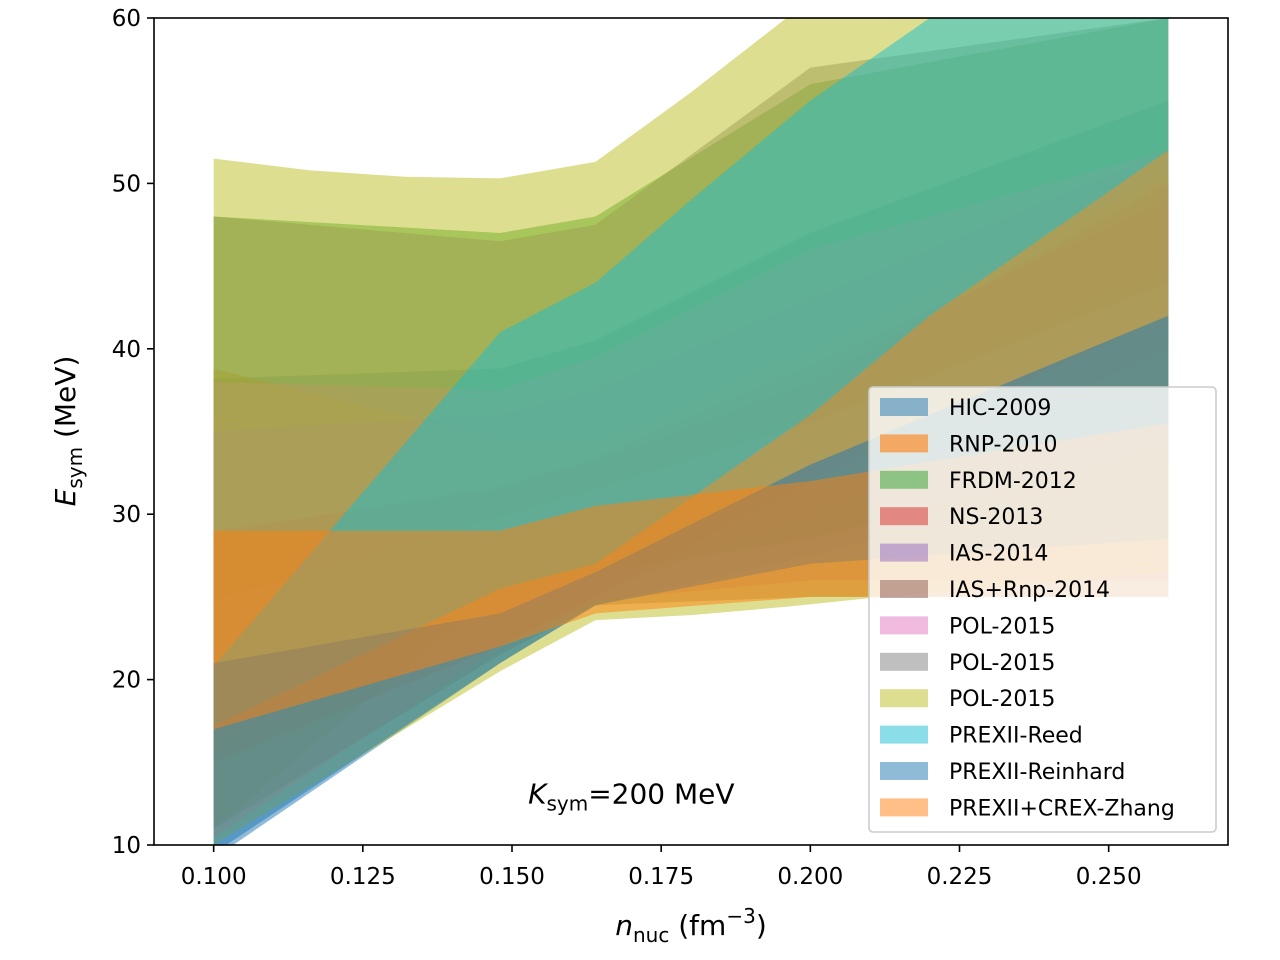 This screenshot has width=1280, height=960. Describe the element at coordinates (661, 877) in the screenshot. I see `x-tick-label: 0.175` at that location.